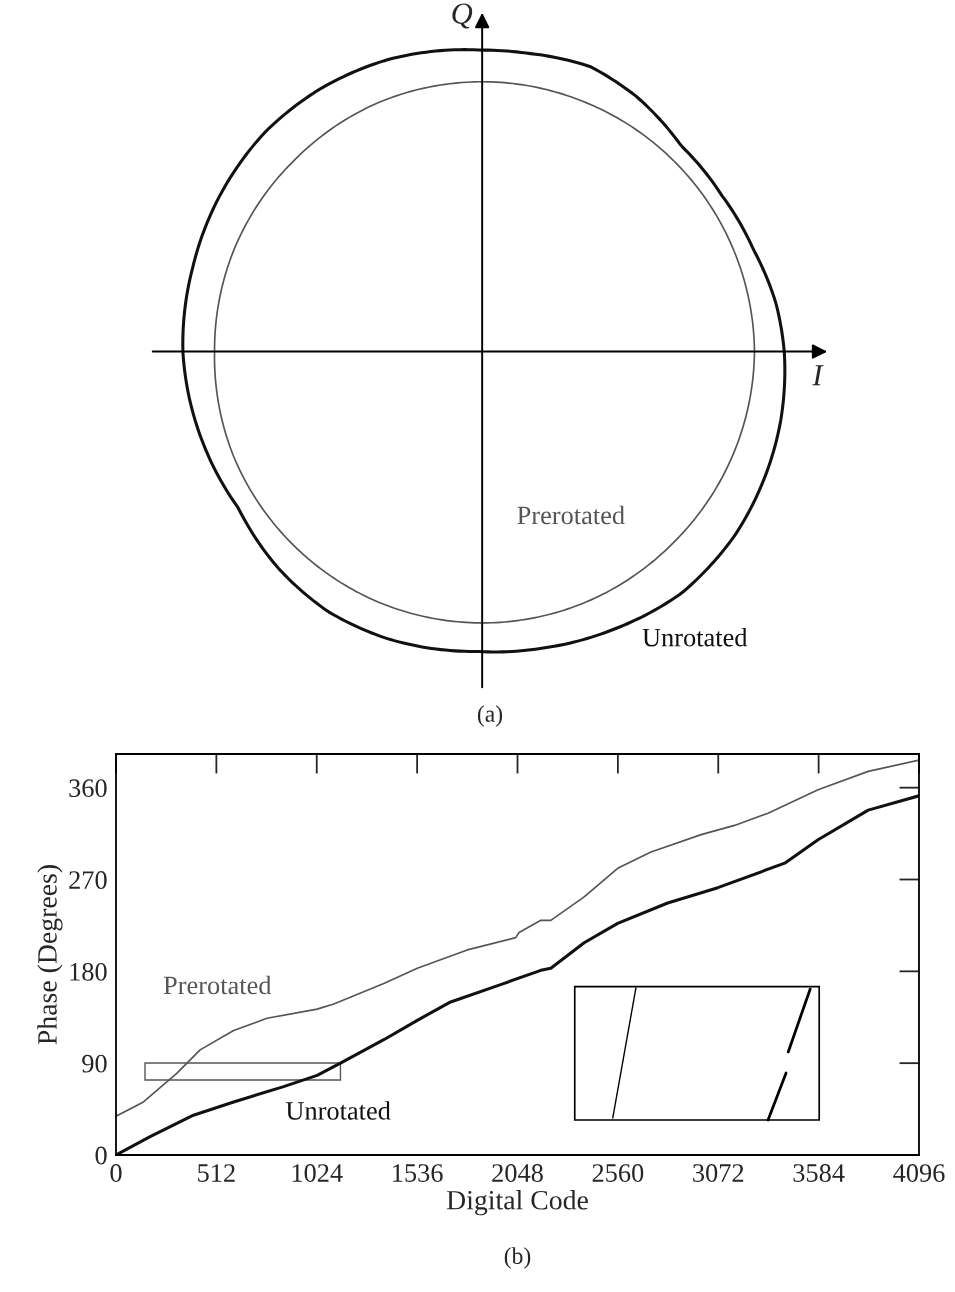 The image size is (955, 1292). Describe the element at coordinates (217, 985) in the screenshot. I see `series-label: Prerotated` at that location.